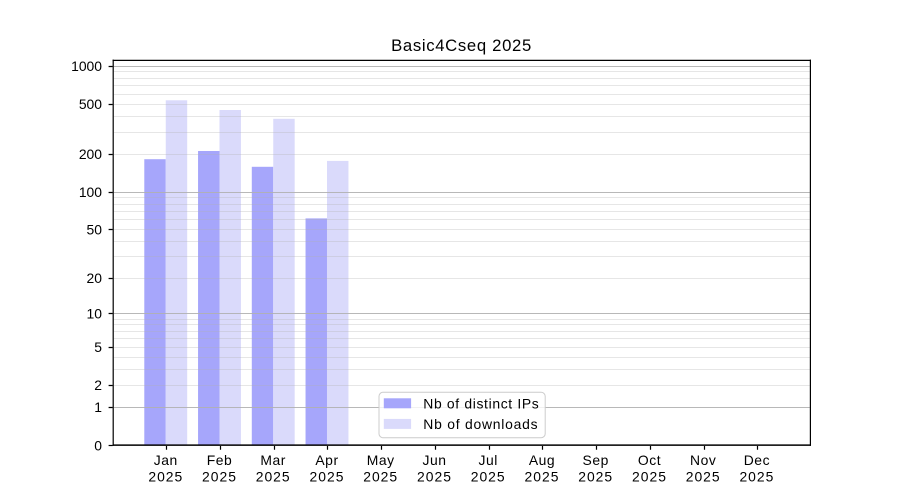 The width and height of the screenshot is (900, 500). I want to click on svg-text: 2, so click(98, 385).